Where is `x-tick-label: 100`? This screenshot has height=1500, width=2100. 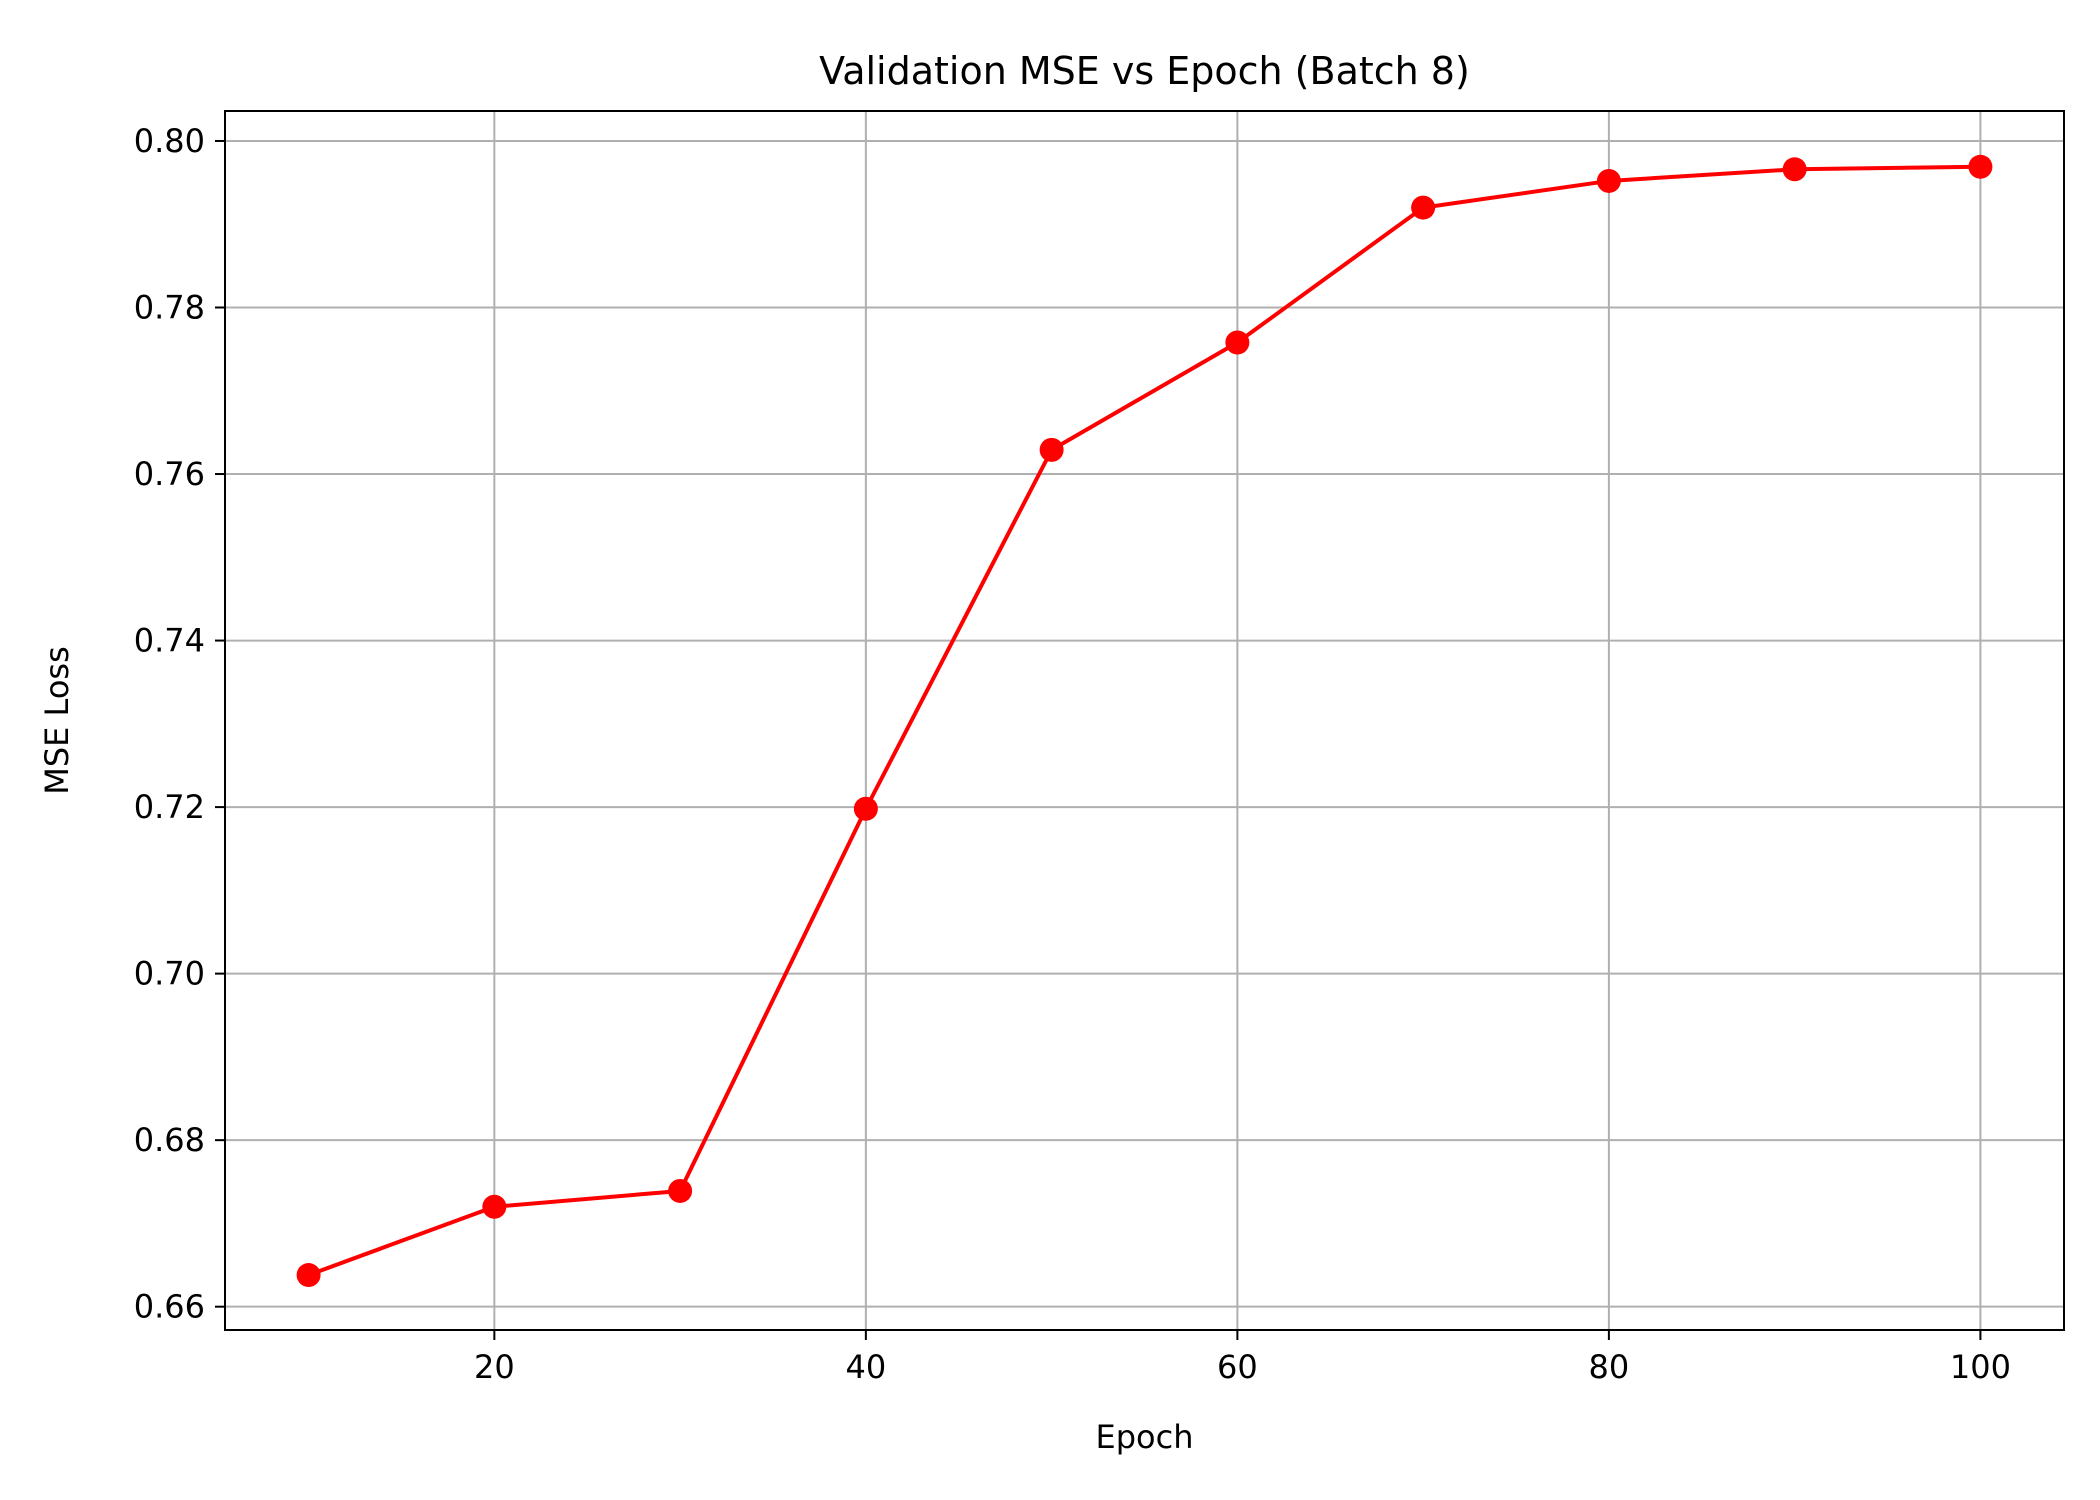 x-tick-label: 100 is located at coordinates (1980, 1367).